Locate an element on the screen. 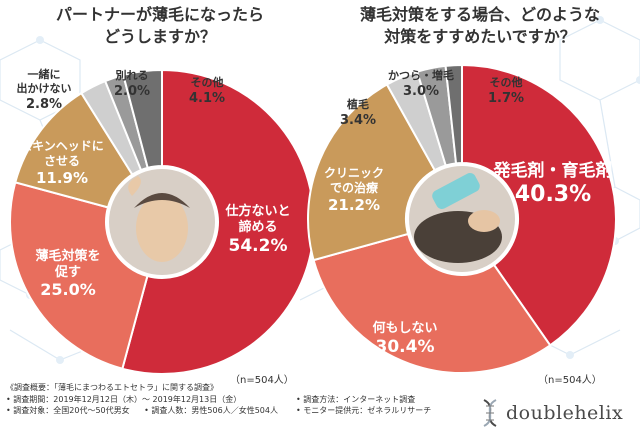  donut-left-label-2-line-1: させる is located at coordinates (62, 161).